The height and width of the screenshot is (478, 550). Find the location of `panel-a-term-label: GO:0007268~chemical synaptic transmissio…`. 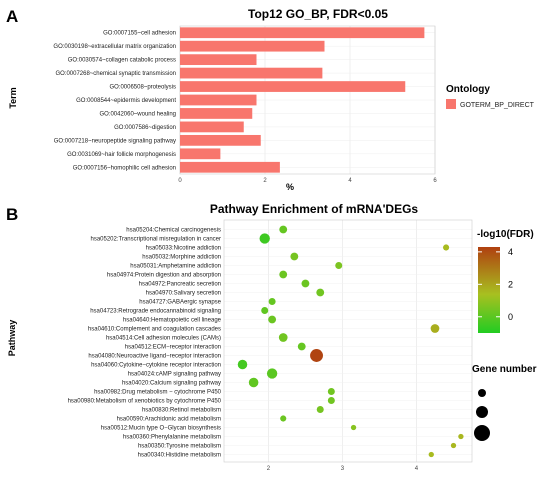

panel-a-term-label: GO:0007268~chemical synaptic transmissio… is located at coordinates (115, 74).